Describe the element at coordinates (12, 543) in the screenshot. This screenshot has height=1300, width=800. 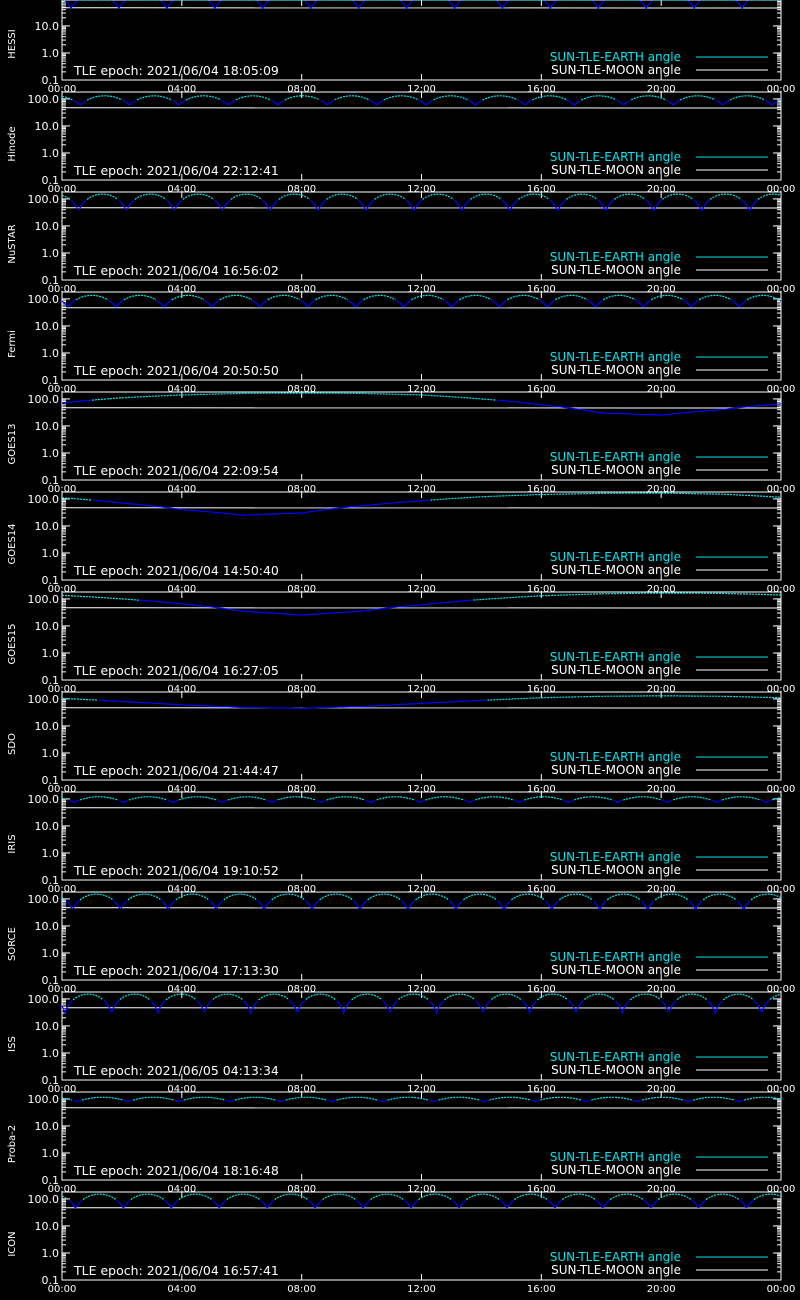
I see `satellite-label: GOES14` at that location.